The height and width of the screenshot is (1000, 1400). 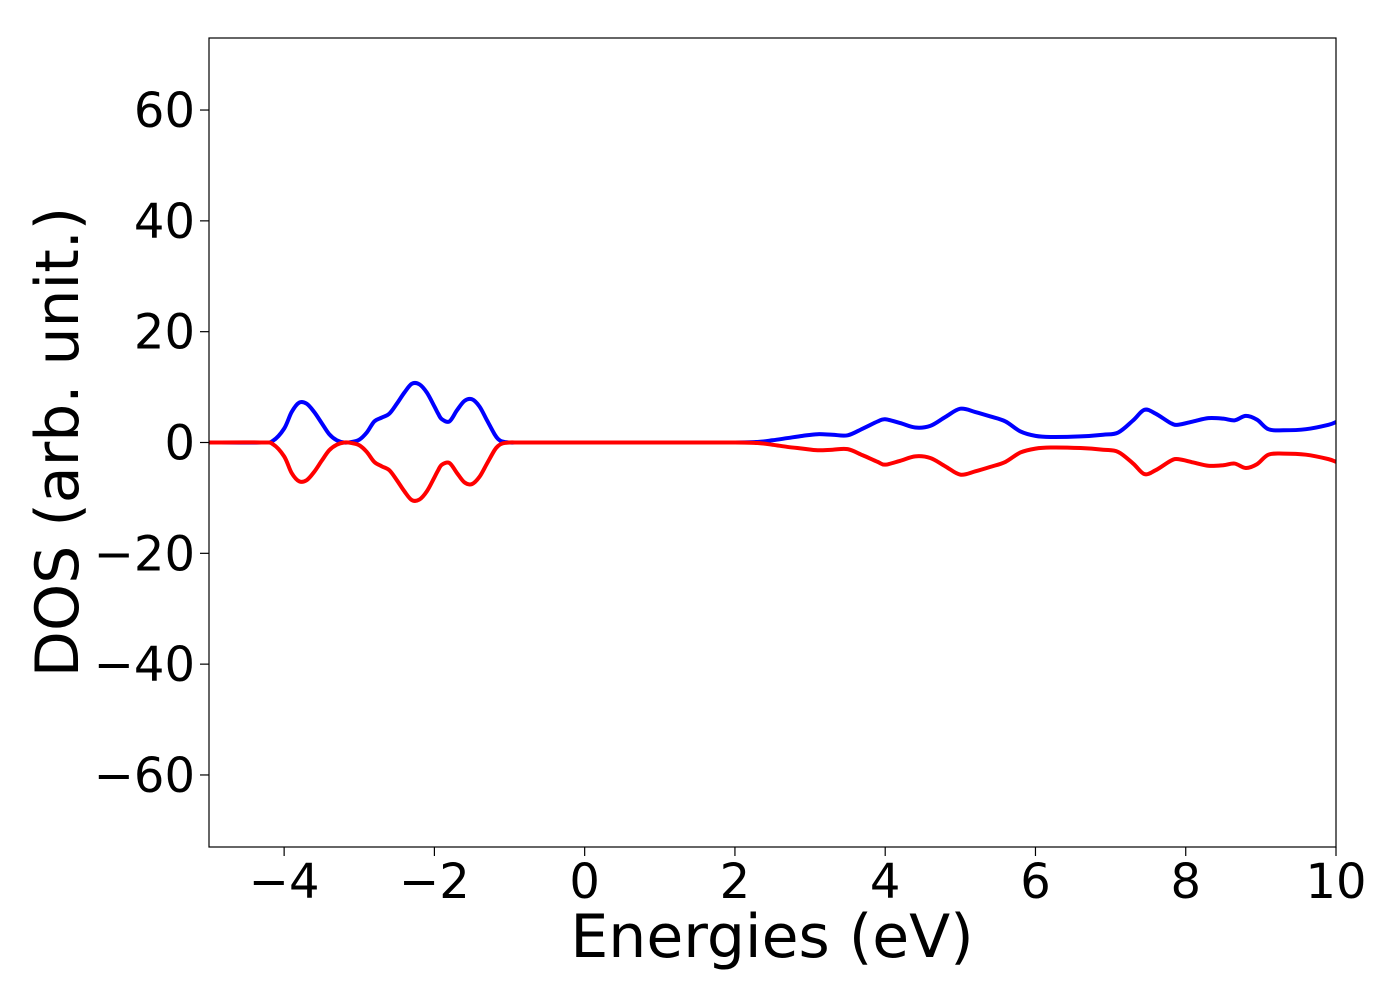 I want to click on y-tick-label: 0, so click(x=179, y=444).